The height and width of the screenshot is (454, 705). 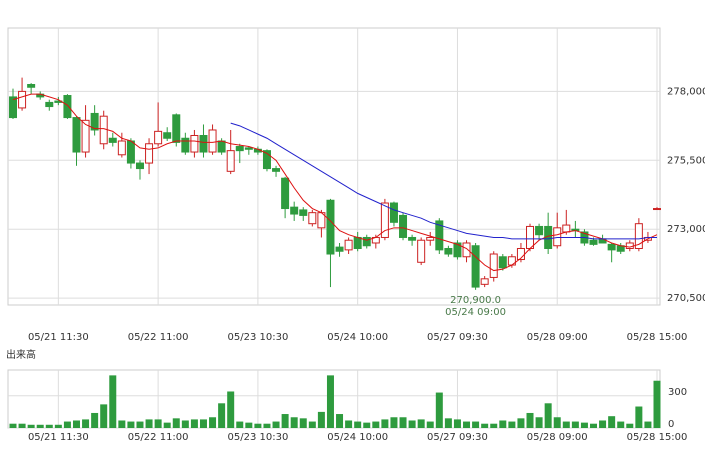 I want to click on y-tick-label: 275,500, so click(x=686, y=160).